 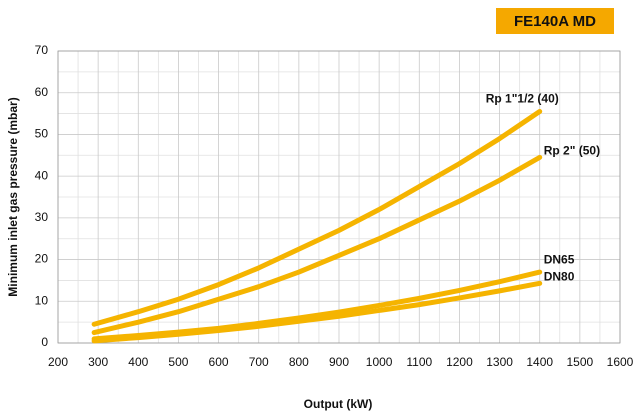 I want to click on series-label: DN65, so click(x=559, y=259).